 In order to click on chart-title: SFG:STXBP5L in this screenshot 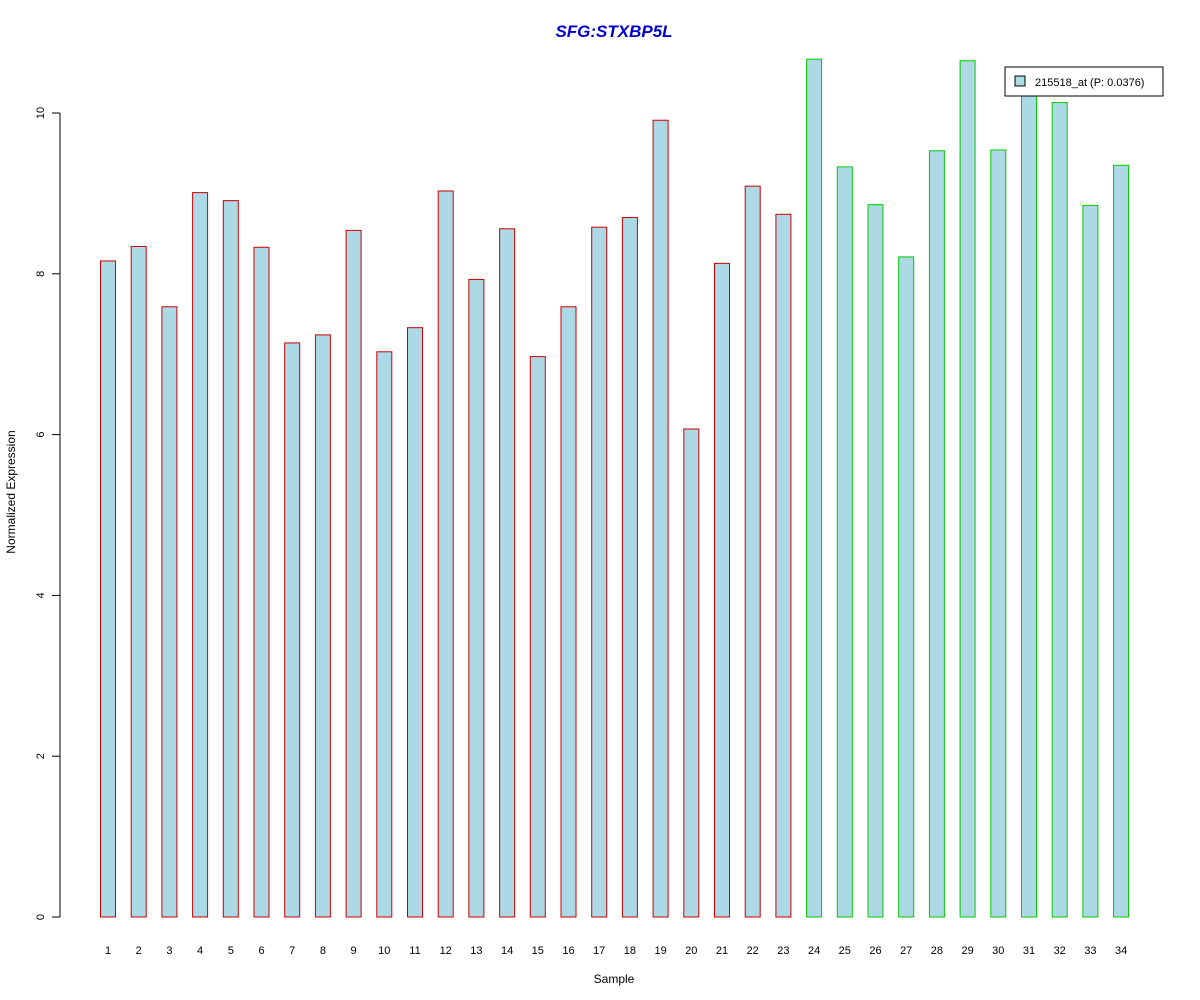, I will do `click(613, 31)`.